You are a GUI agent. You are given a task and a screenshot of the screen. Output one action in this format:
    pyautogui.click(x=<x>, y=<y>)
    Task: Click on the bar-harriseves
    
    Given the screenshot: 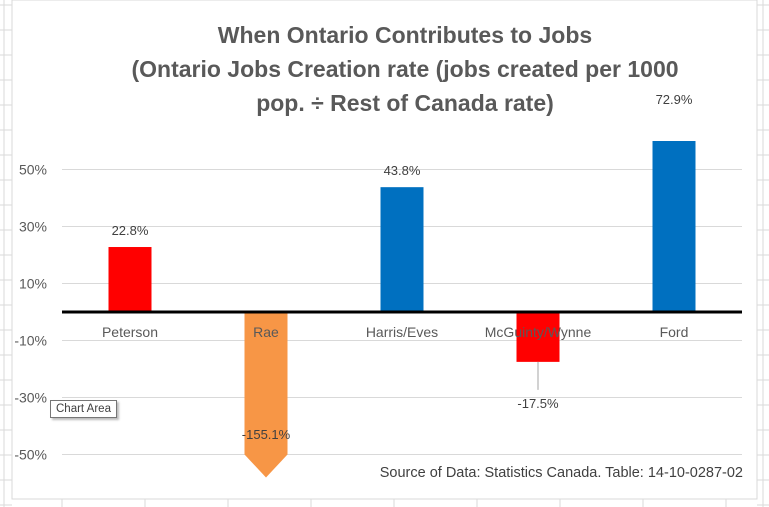 What is the action you would take?
    pyautogui.click(x=402, y=249)
    